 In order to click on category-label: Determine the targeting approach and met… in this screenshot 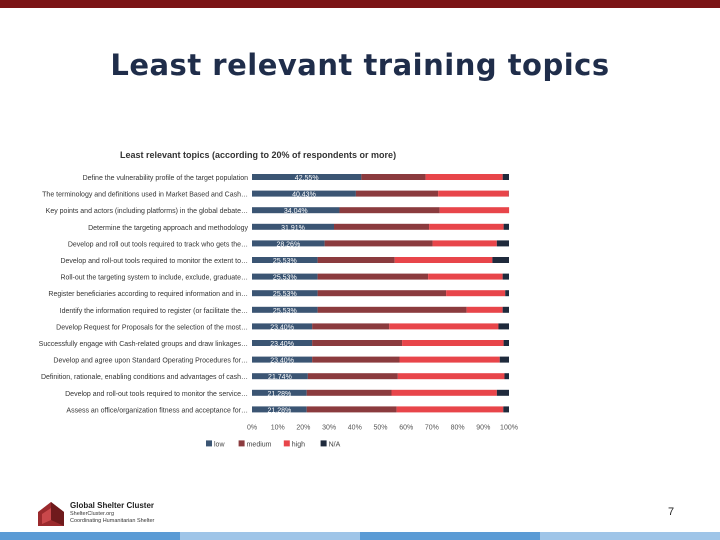, I will do `click(168, 228)`.